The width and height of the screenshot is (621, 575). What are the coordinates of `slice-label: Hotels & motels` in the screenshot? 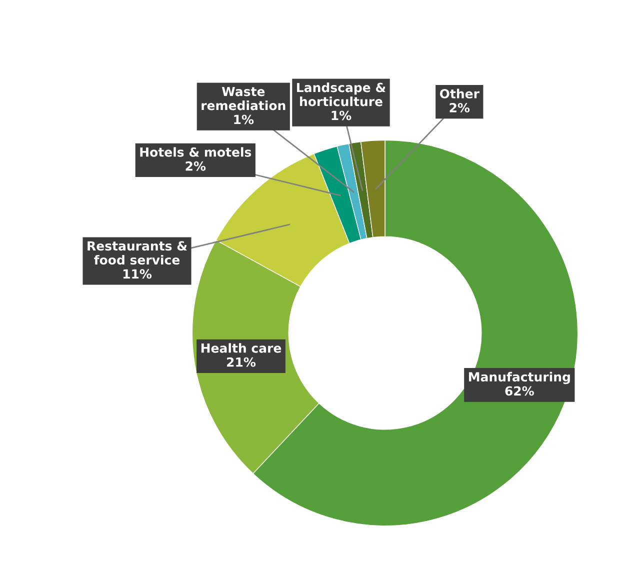 It's located at (196, 152).